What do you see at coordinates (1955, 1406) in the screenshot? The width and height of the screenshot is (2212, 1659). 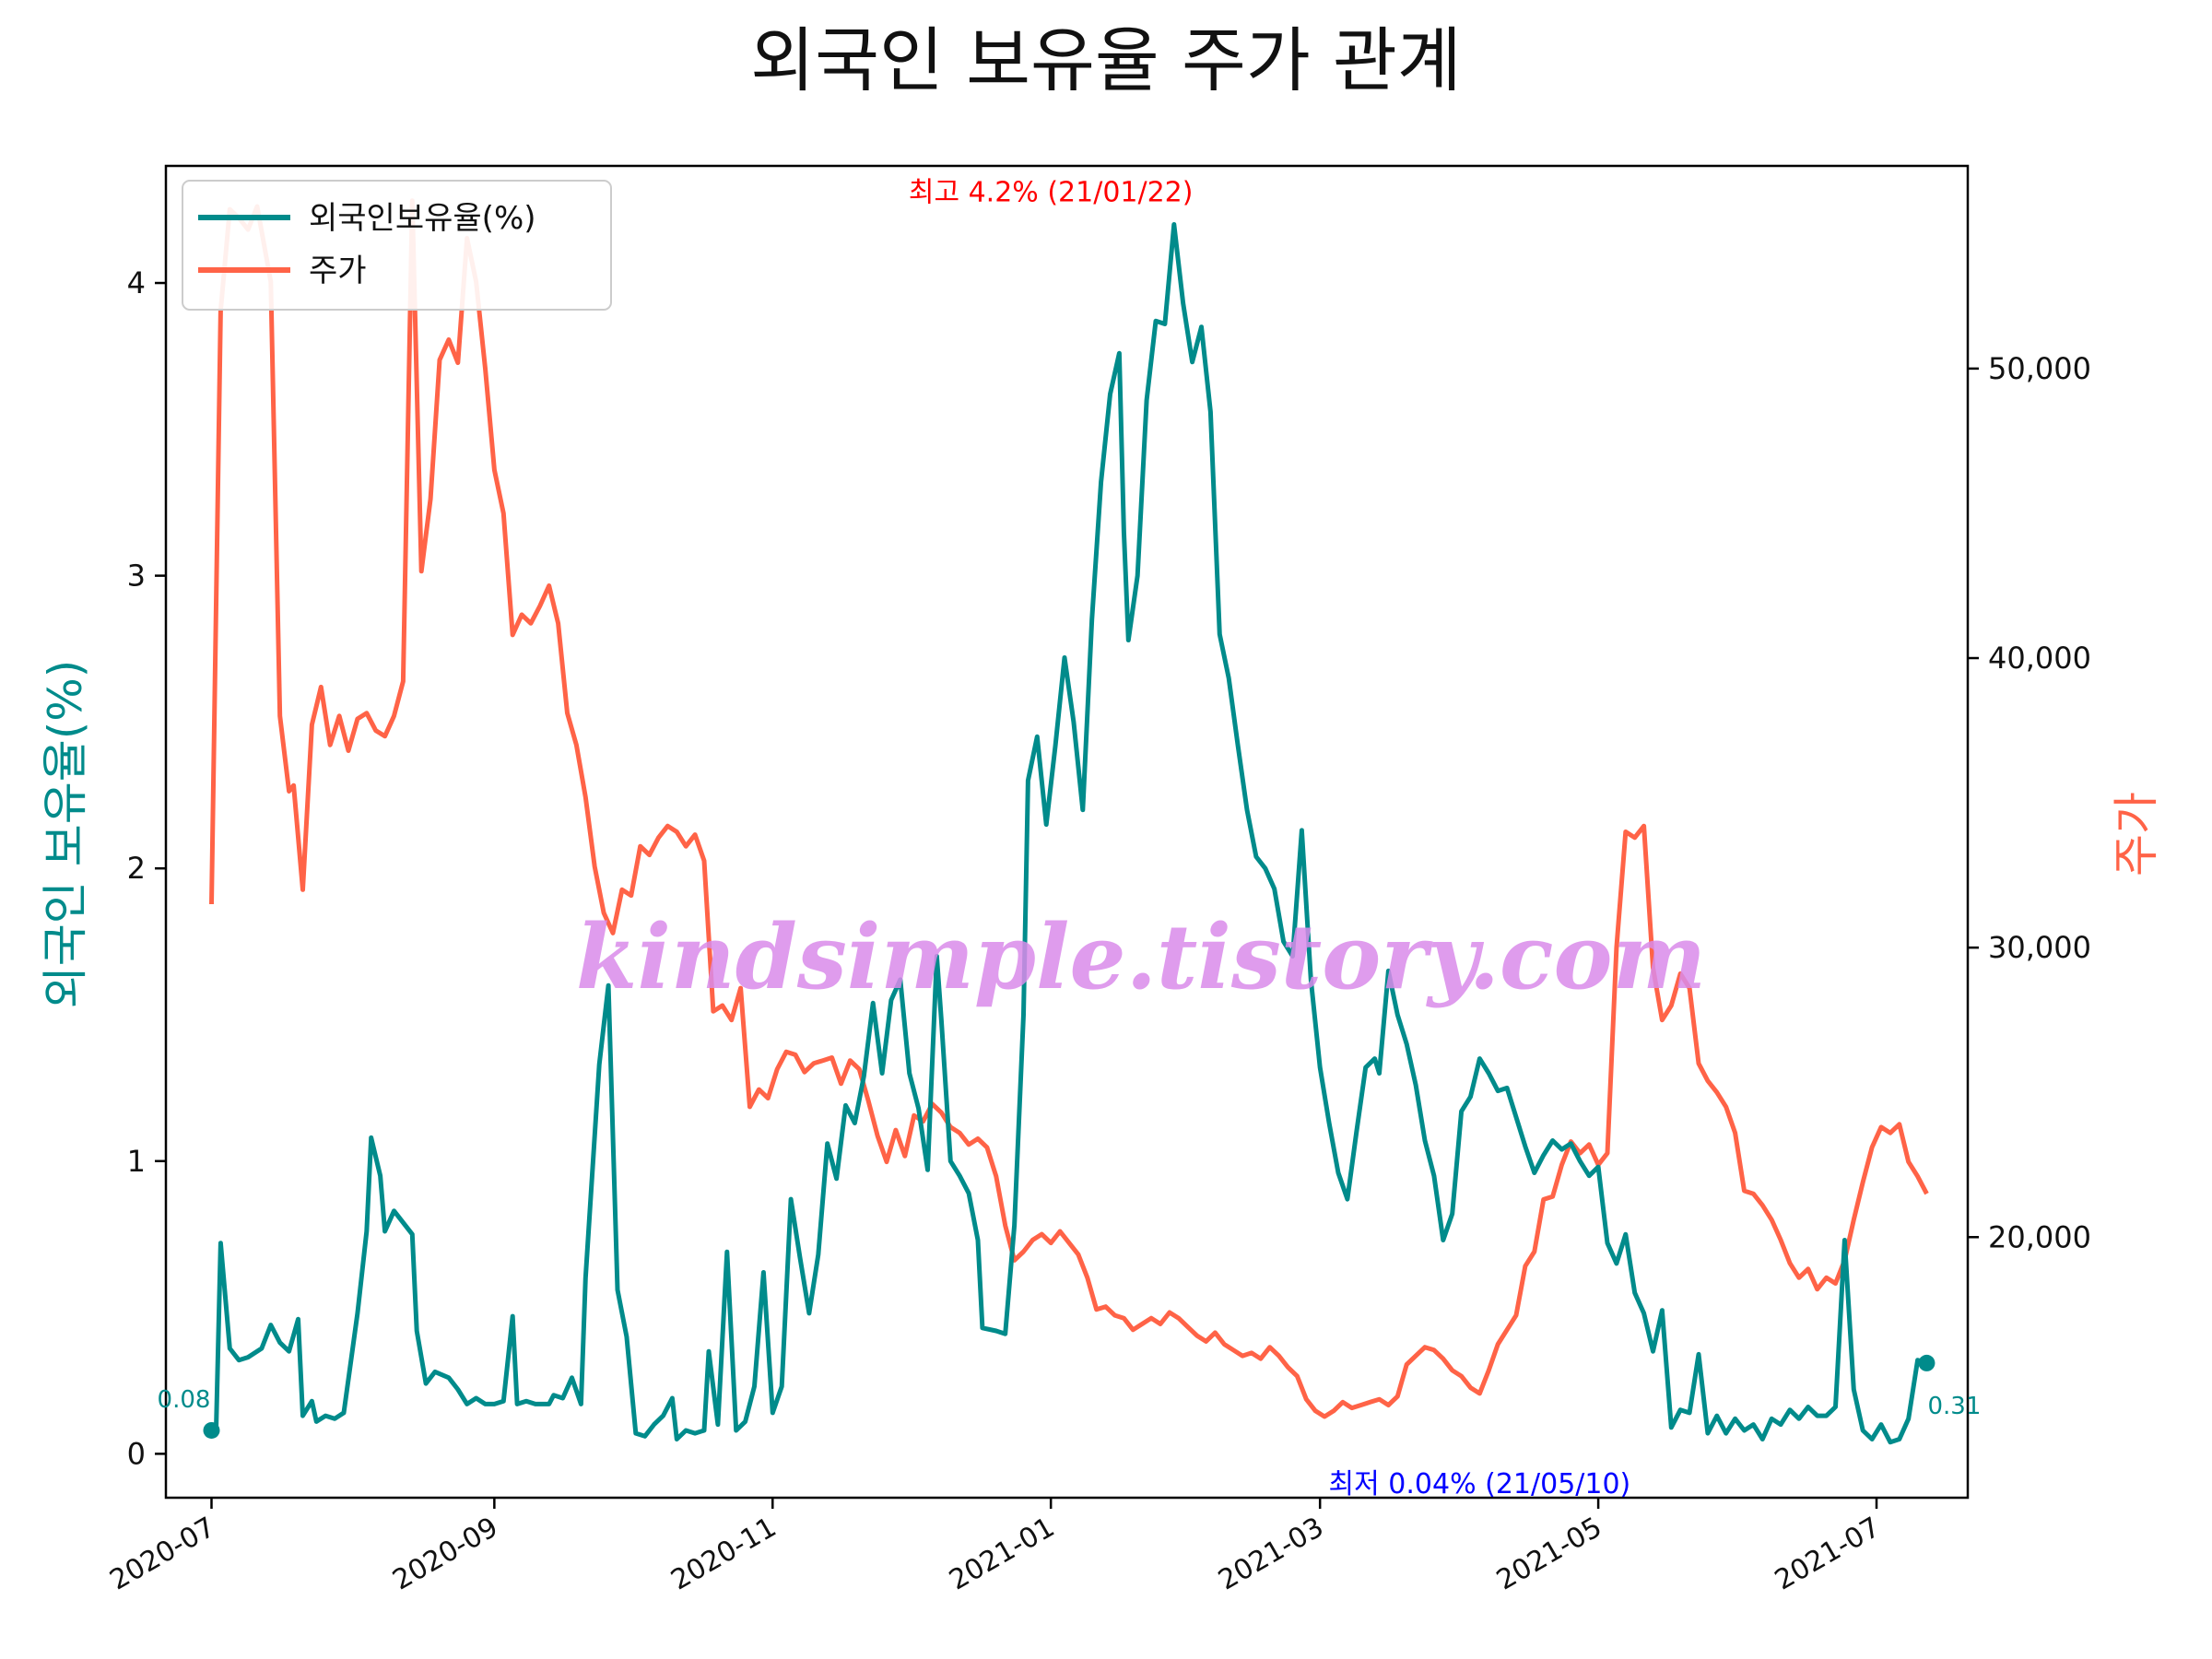 I see `end-value-label: 0.31` at bounding box center [1955, 1406].